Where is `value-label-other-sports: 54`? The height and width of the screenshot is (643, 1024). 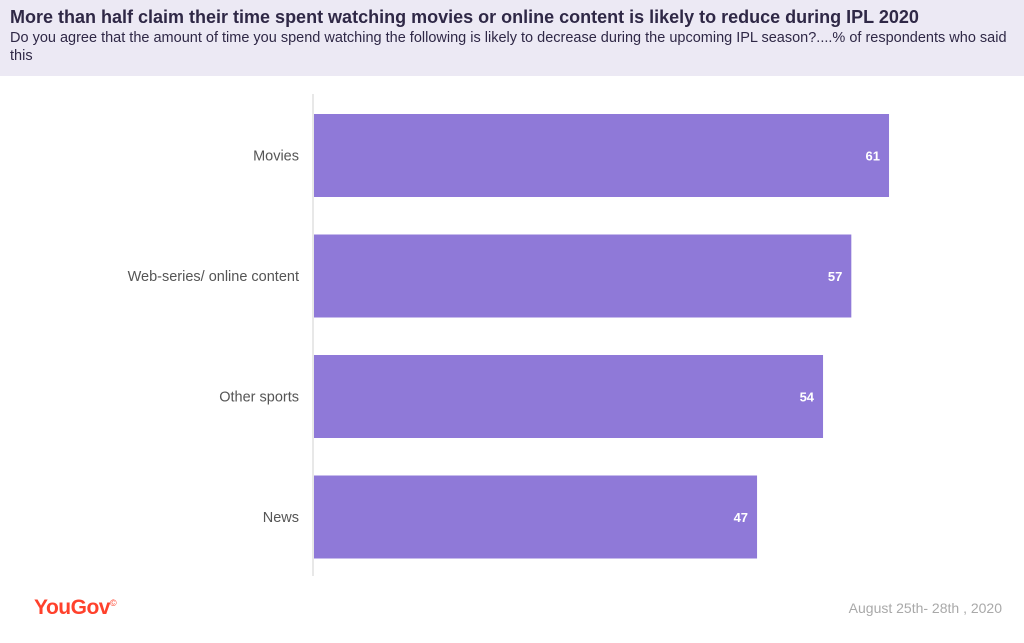
value-label-other-sports: 54 is located at coordinates (807, 397).